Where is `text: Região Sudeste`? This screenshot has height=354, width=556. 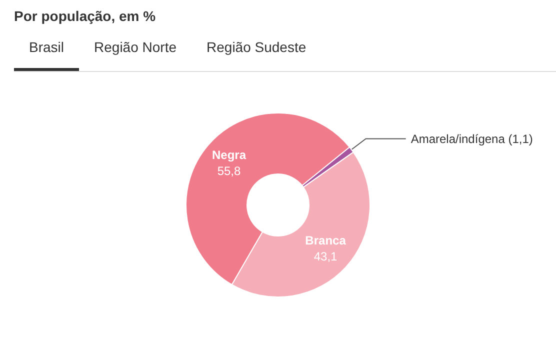 text: Região Sudeste is located at coordinates (257, 47).